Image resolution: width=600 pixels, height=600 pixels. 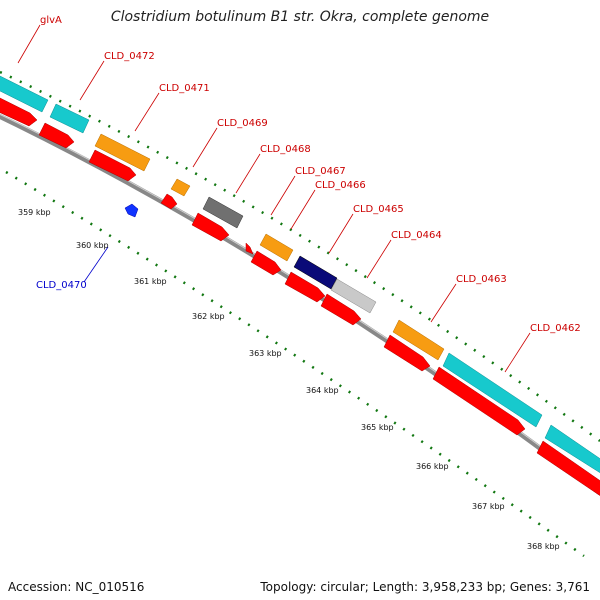 What do you see at coordinates (481, 279) in the screenshot?
I see `gene-label-CLD_0463: CLD_0463` at bounding box center [481, 279].